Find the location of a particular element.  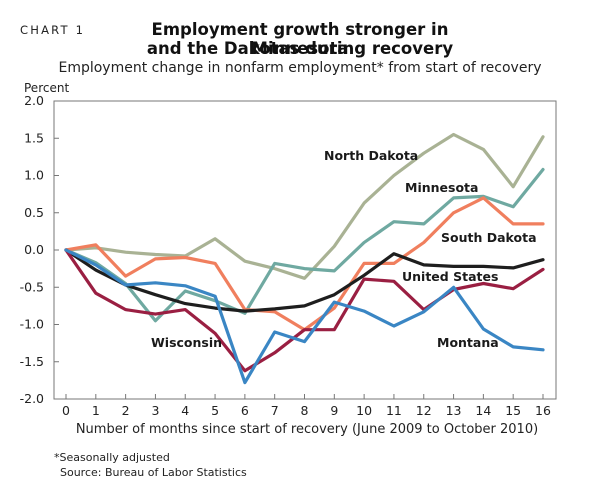

chart-number-label: CHART 1 is located at coordinates (53, 30).